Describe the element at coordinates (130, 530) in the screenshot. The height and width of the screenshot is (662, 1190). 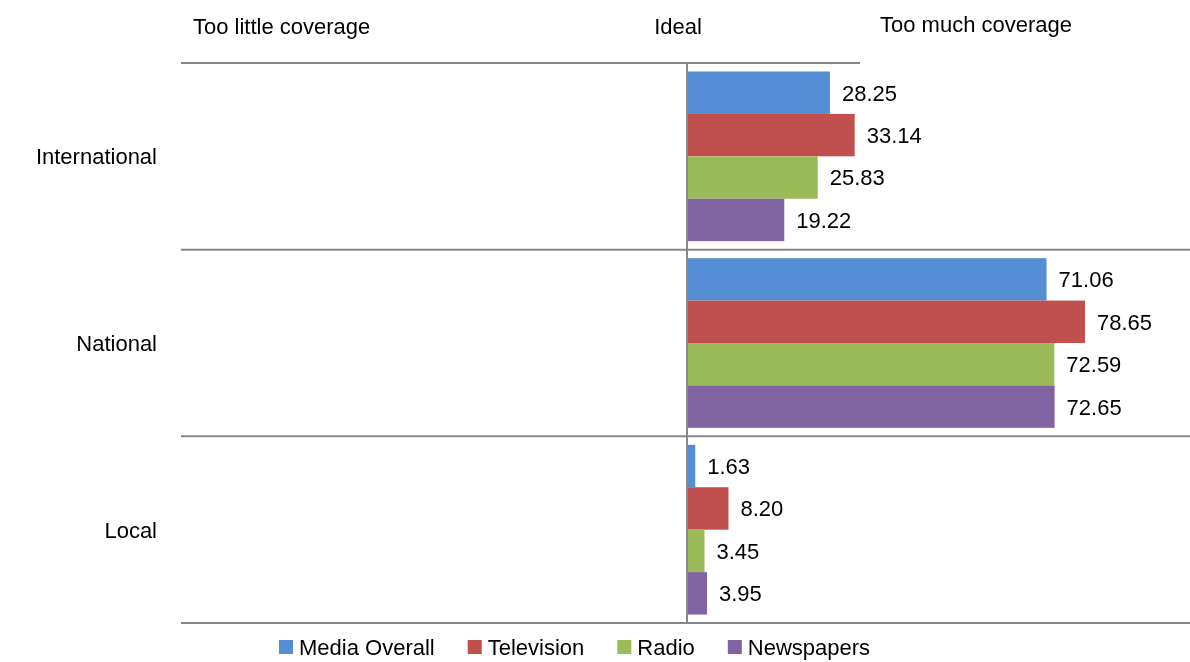
I see `y-tick-label: Local` at that location.